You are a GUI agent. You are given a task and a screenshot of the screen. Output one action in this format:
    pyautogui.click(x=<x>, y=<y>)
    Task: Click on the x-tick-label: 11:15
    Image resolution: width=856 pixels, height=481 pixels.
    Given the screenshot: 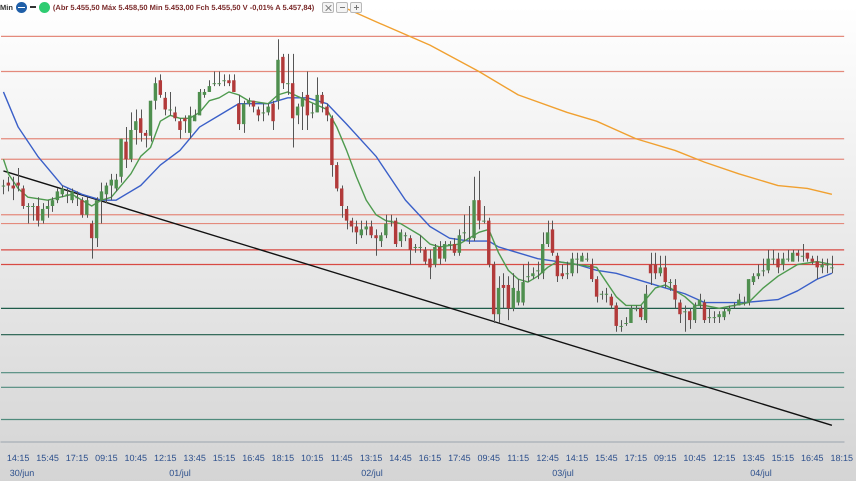 What is the action you would take?
    pyautogui.click(x=518, y=458)
    